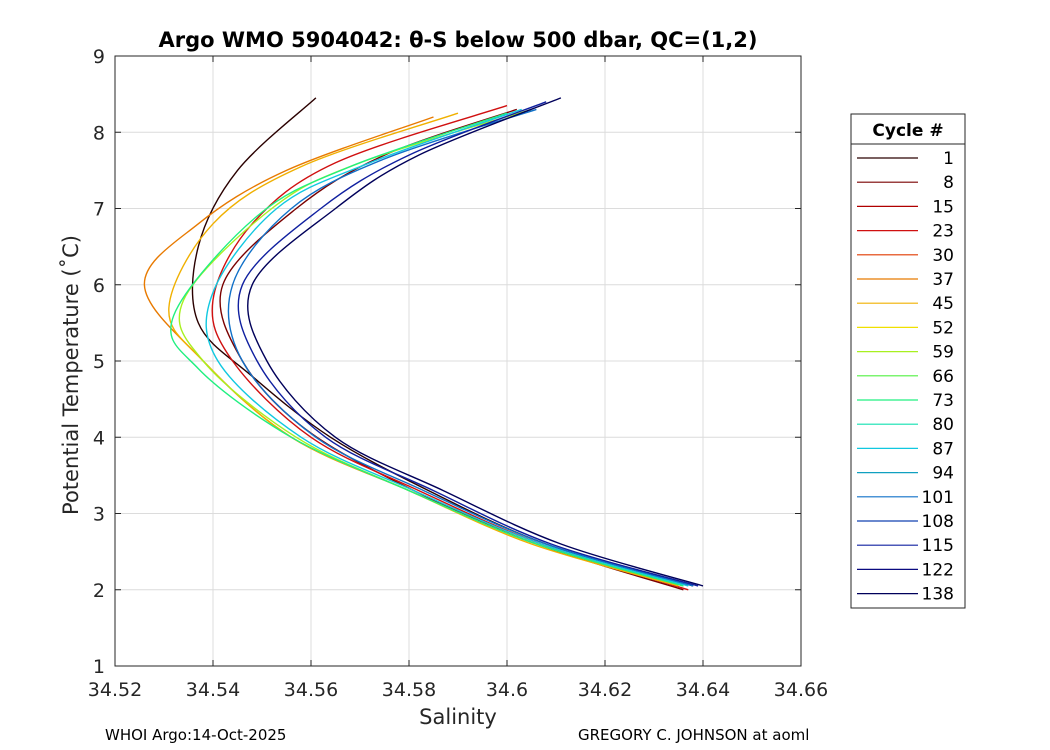  I want to click on y-axis-label: Potential Temperature (˚C), so click(71, 375).